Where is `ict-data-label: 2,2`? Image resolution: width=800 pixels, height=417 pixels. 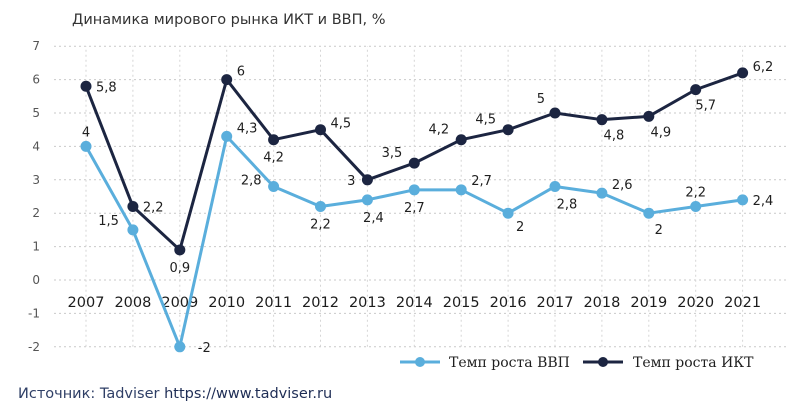
ict-data-label: 2,2 is located at coordinates (153, 208).